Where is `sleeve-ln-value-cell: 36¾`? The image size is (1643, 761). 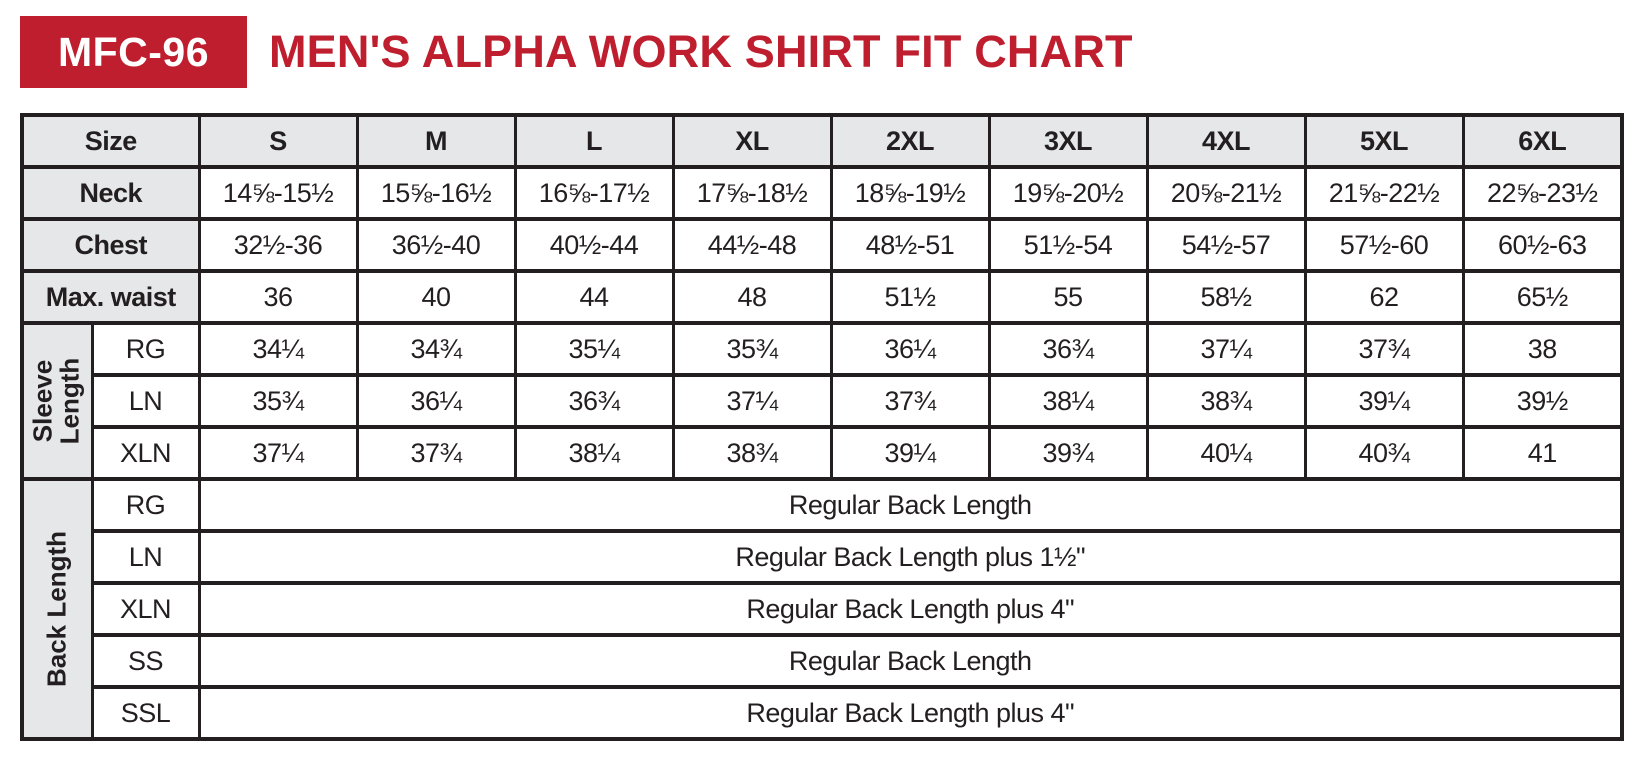 sleeve-ln-value-cell: 36¾ is located at coordinates (594, 401).